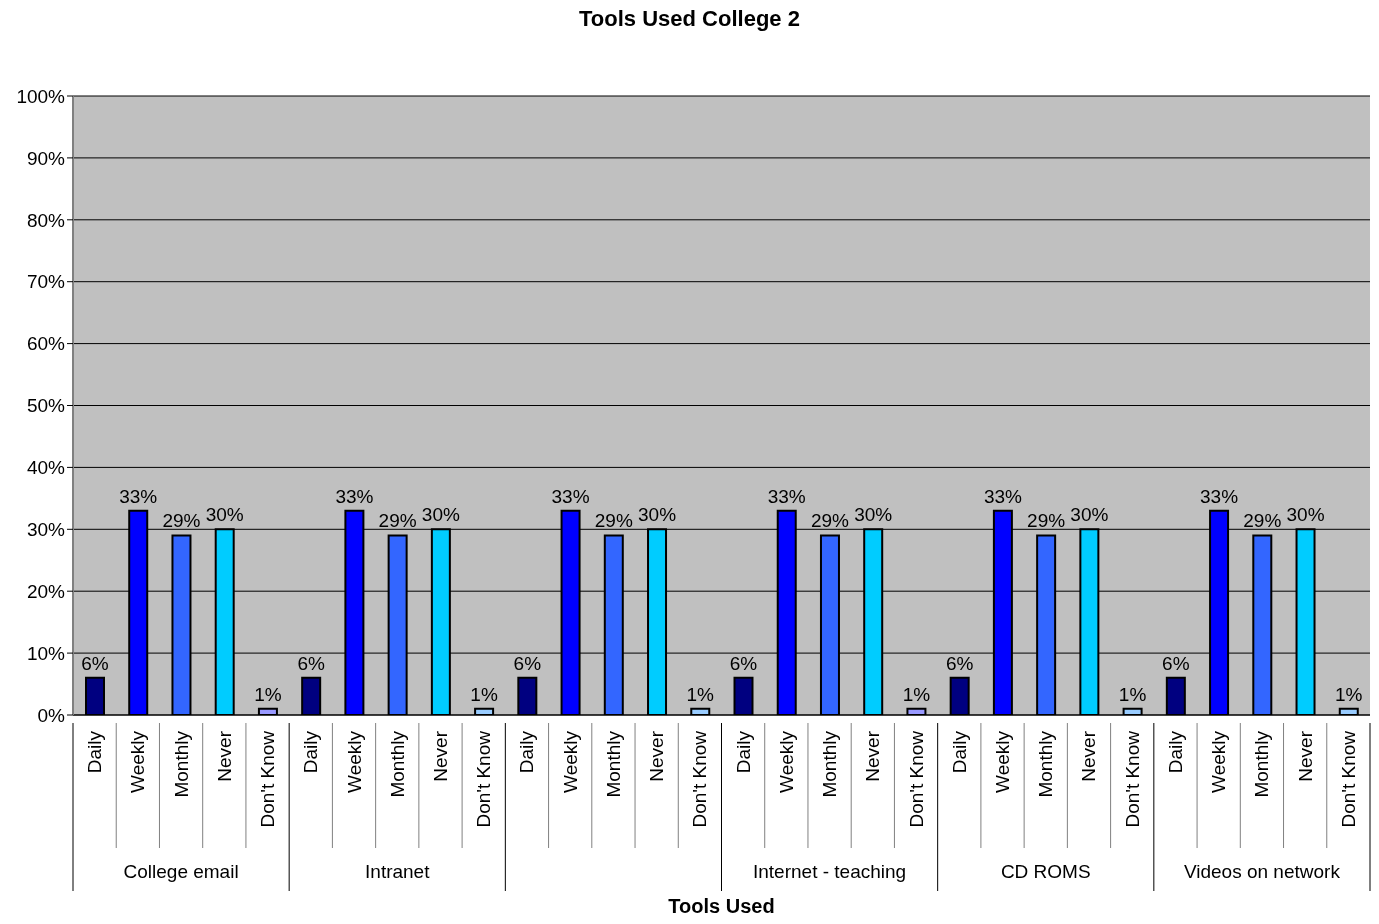  I want to click on y-tick-label: 40%, so click(46, 468).